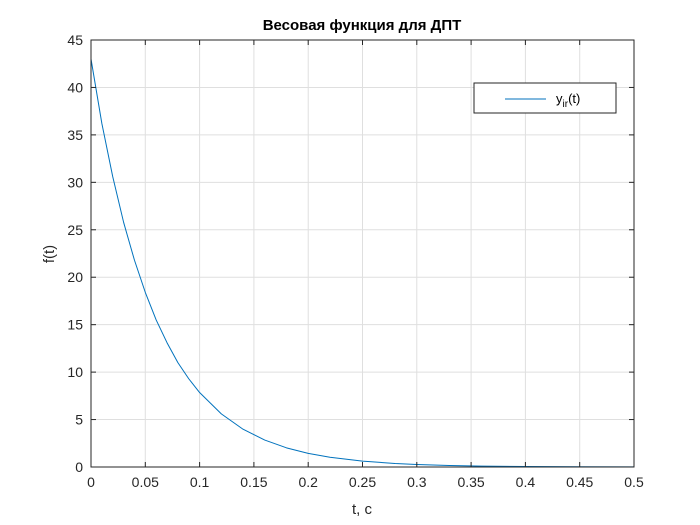 This screenshot has width=700, height=525. What do you see at coordinates (145, 482) in the screenshot?
I see `x-tick-label: 0.05` at bounding box center [145, 482].